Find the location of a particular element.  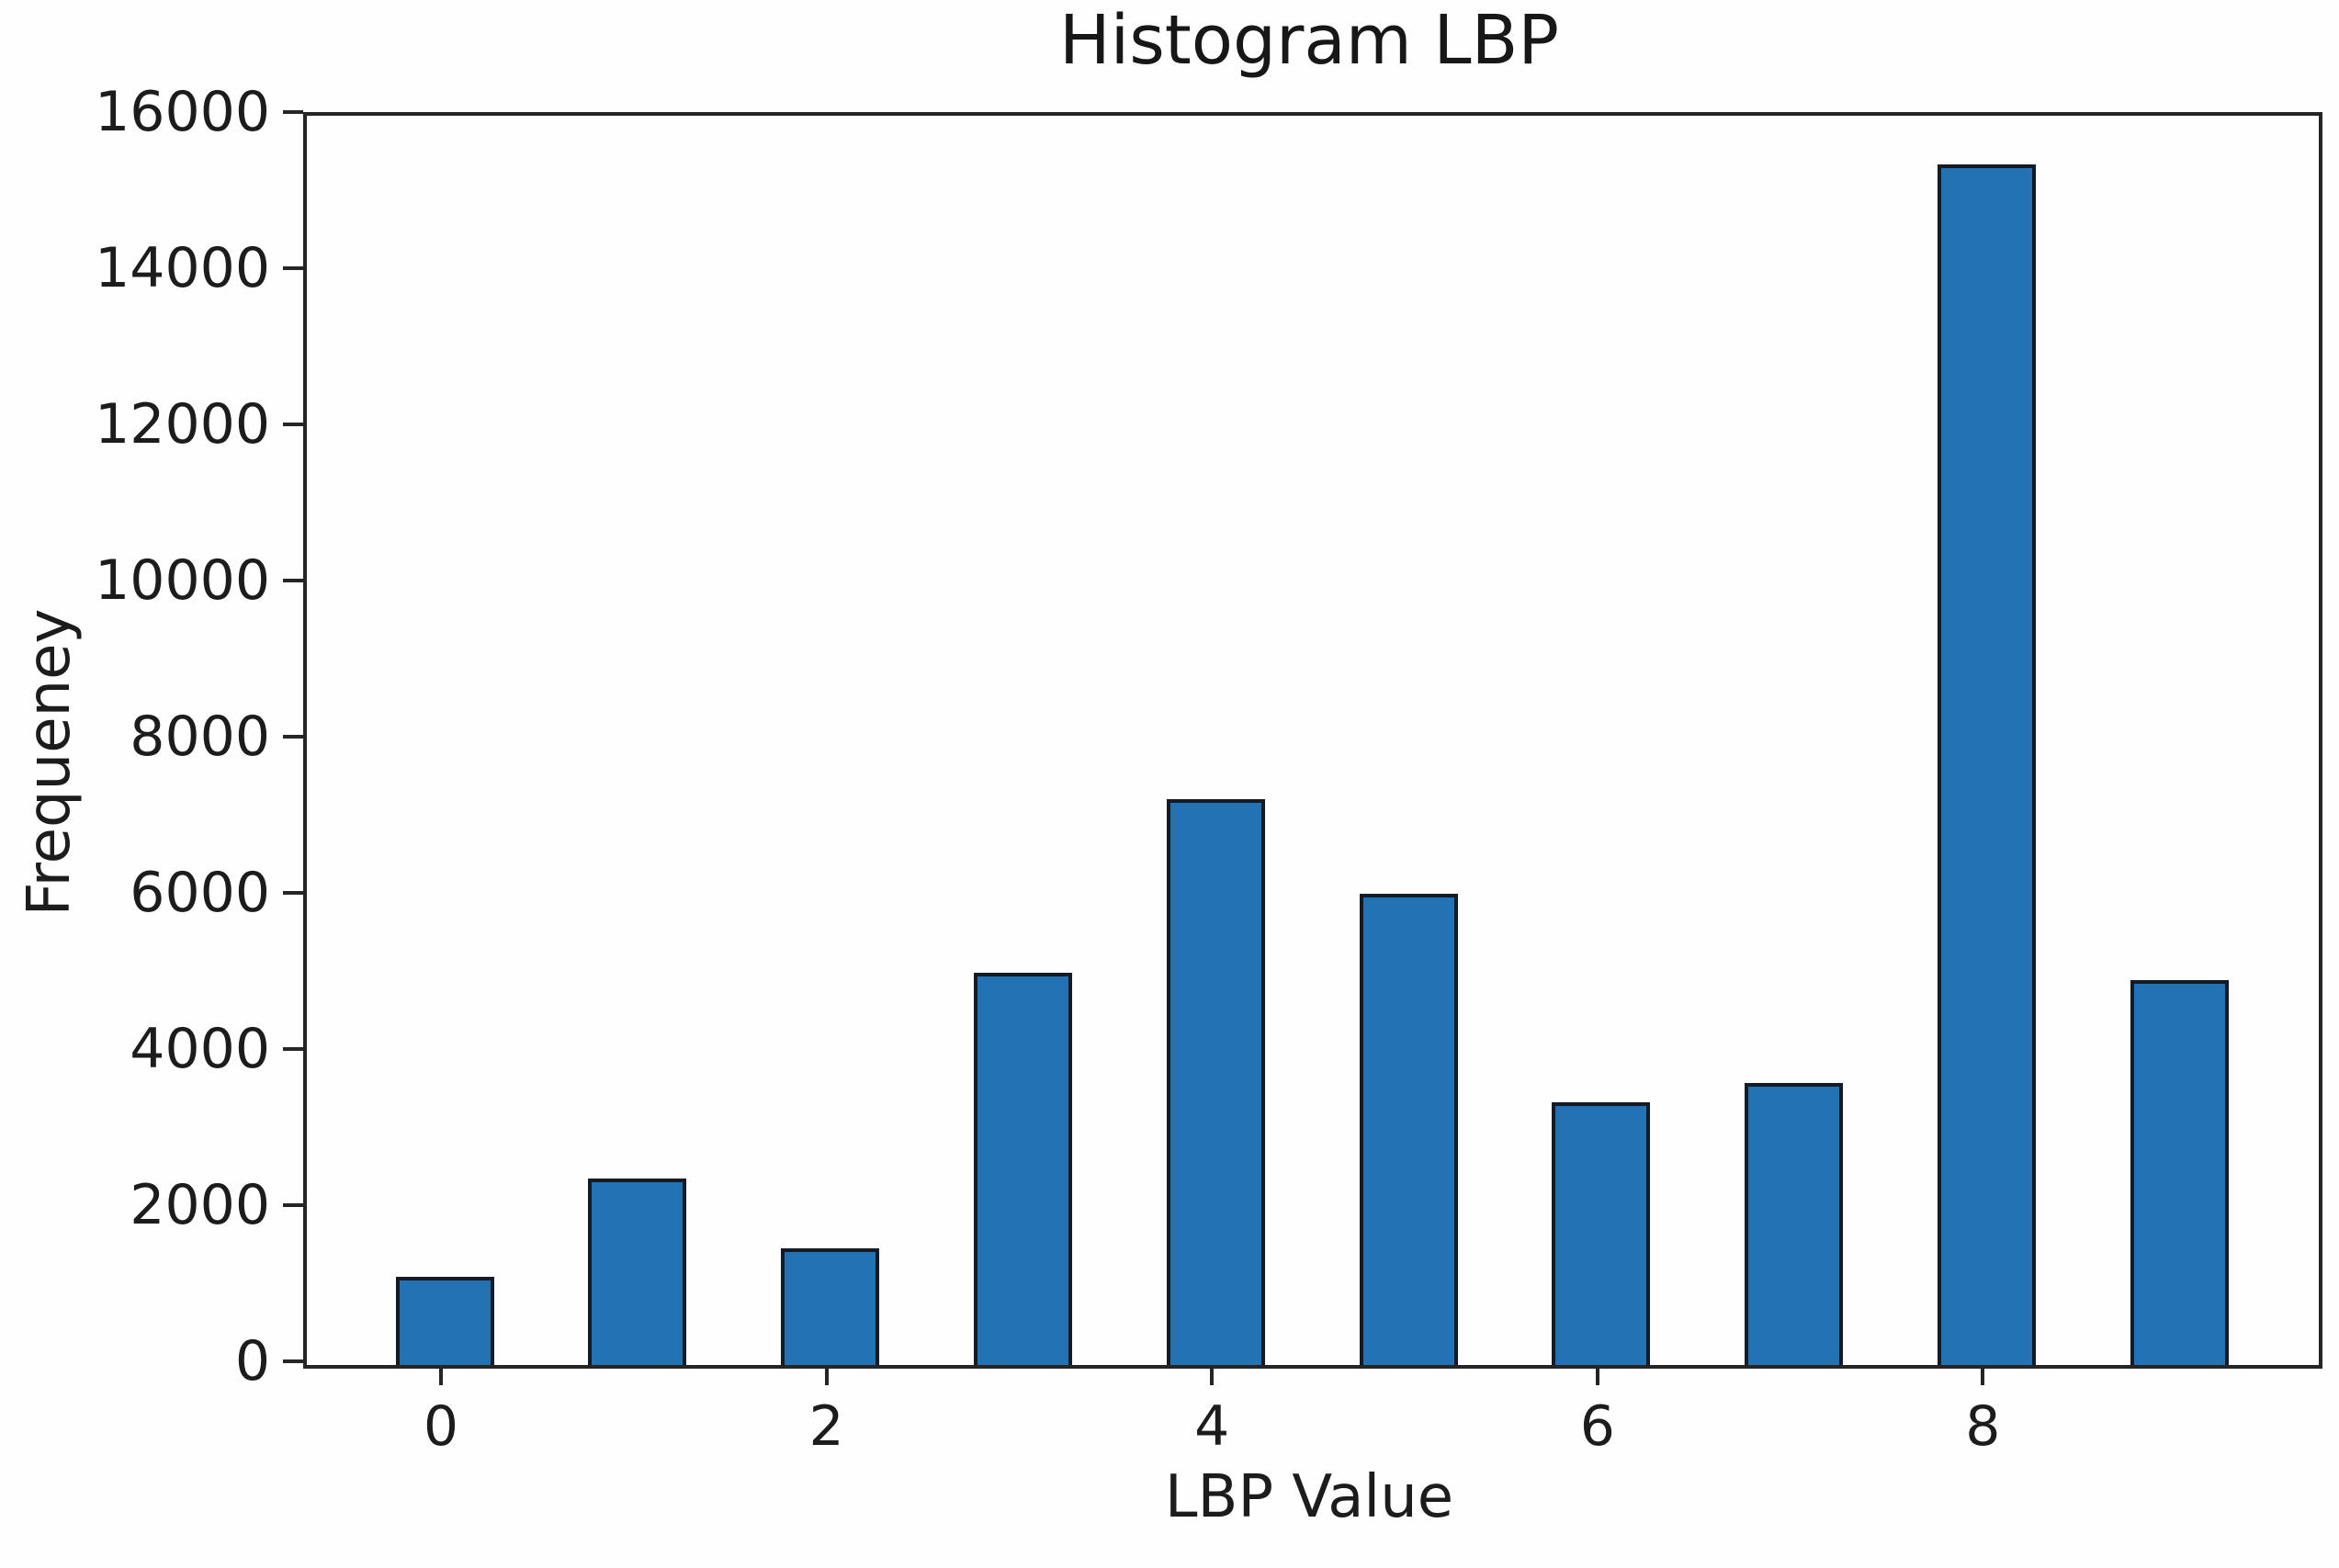

y-tick-label: 8000 is located at coordinates (200, 737).